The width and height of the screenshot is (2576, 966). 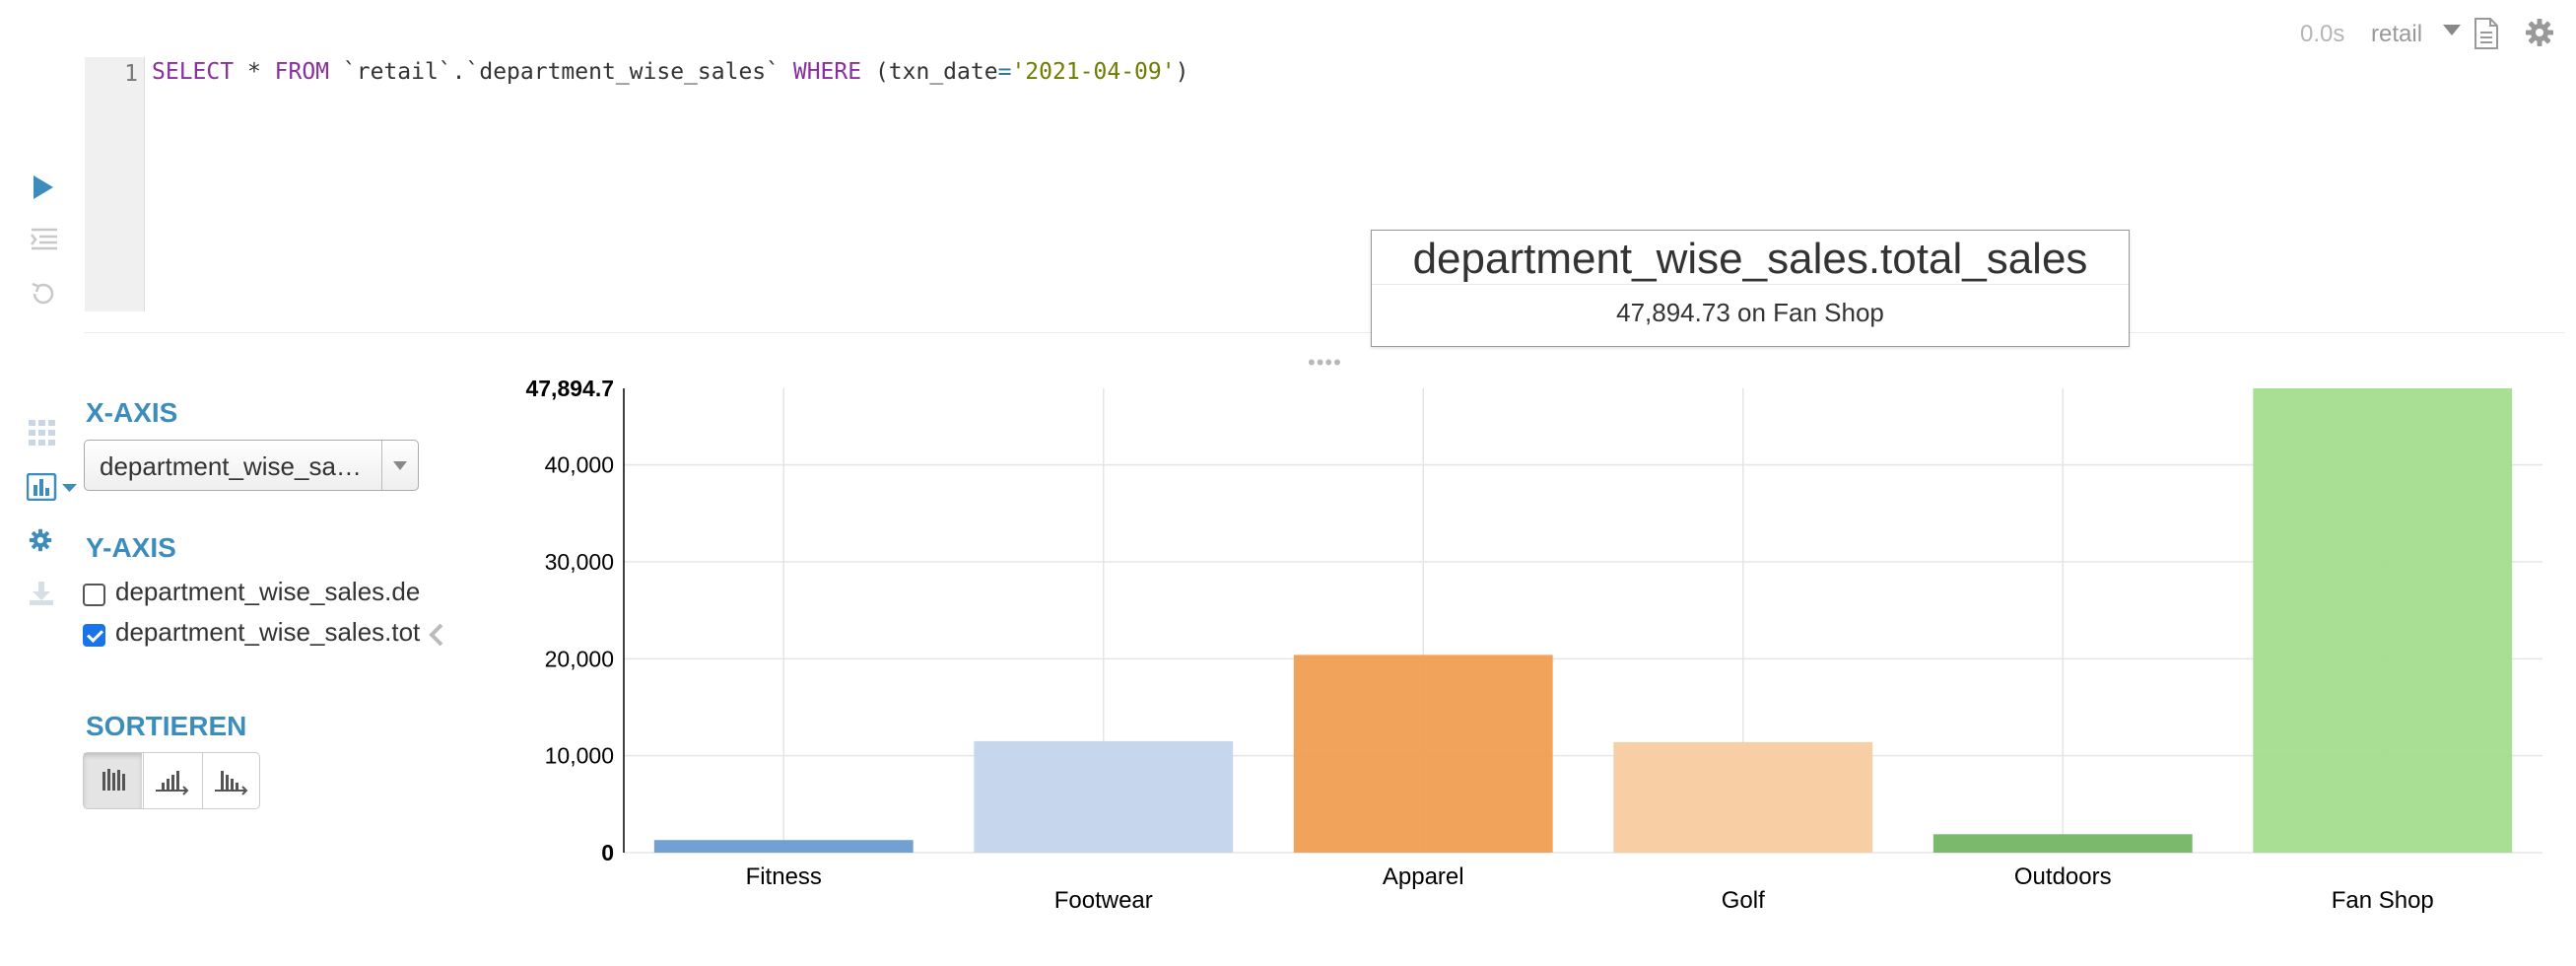 I want to click on y-tick-label: 30,000, so click(x=579, y=562).